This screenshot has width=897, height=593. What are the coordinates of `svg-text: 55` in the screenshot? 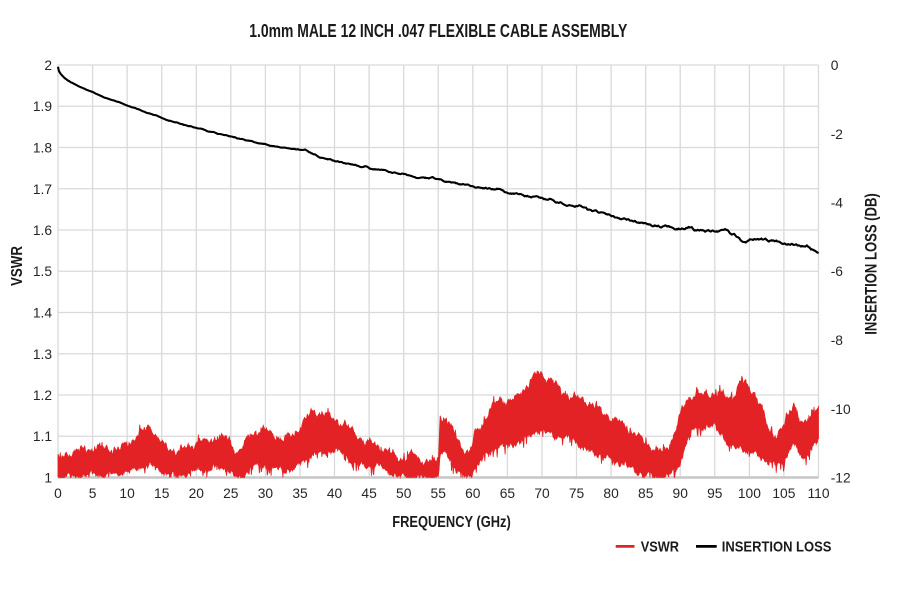 It's located at (439, 493).